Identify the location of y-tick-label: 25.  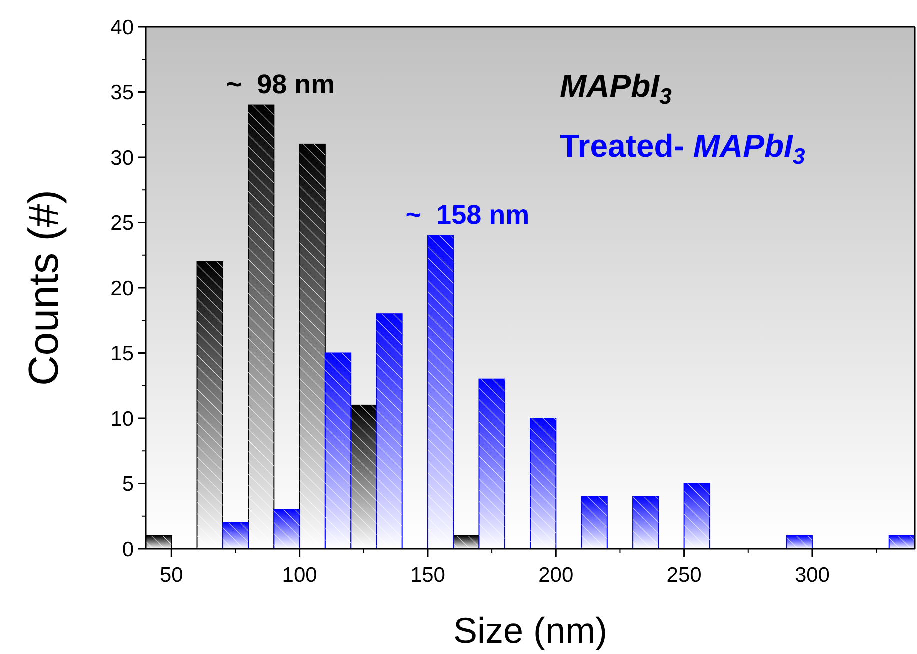
(122, 224).